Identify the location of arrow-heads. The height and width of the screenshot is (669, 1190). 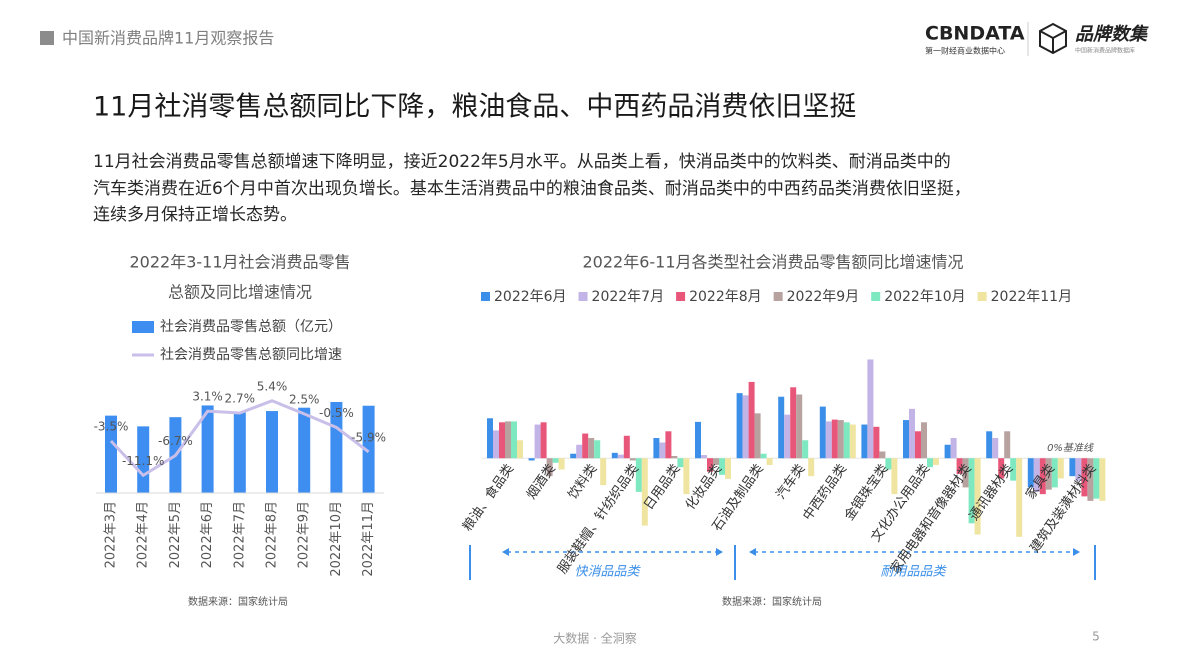
(791, 552).